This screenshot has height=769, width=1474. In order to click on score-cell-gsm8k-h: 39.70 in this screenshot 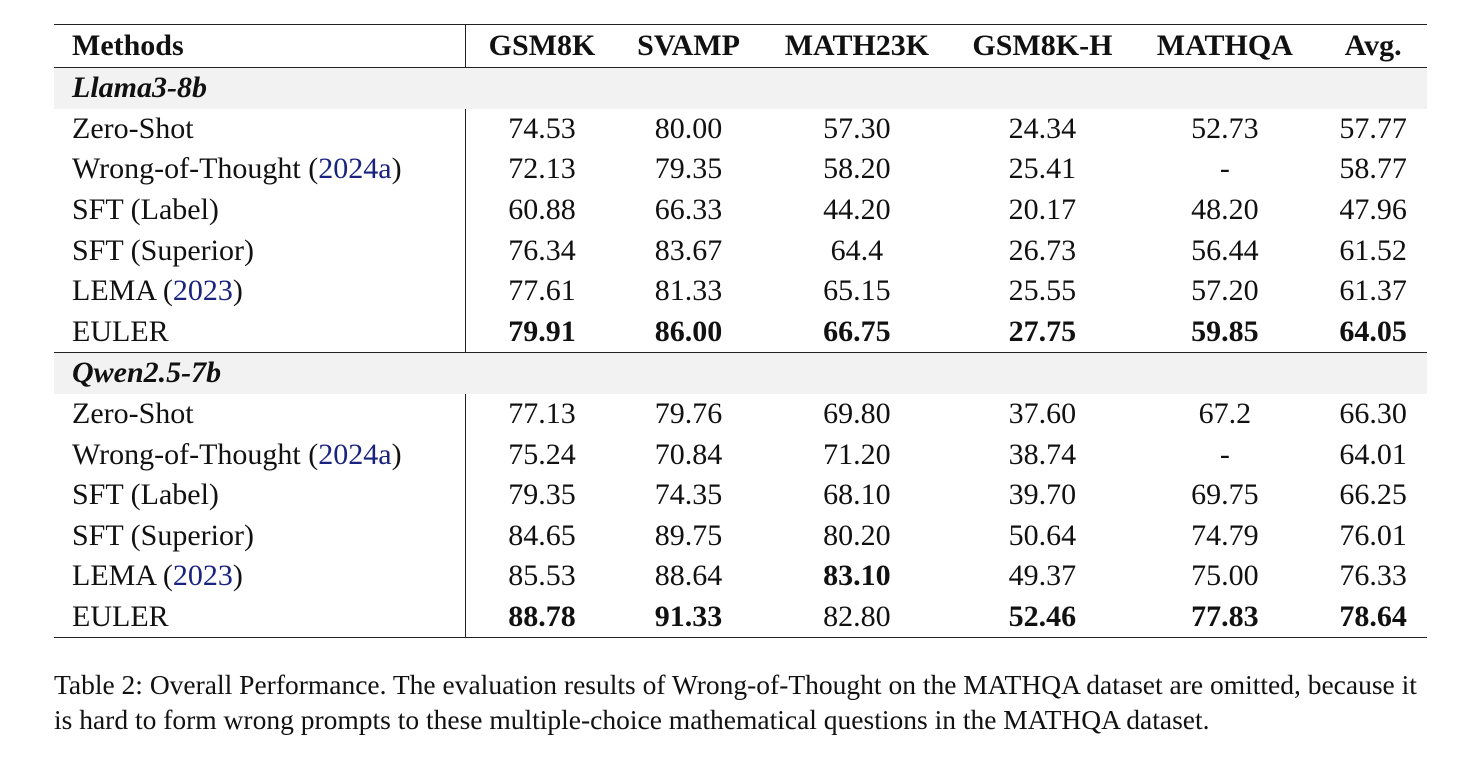, I will do `click(1042, 495)`.